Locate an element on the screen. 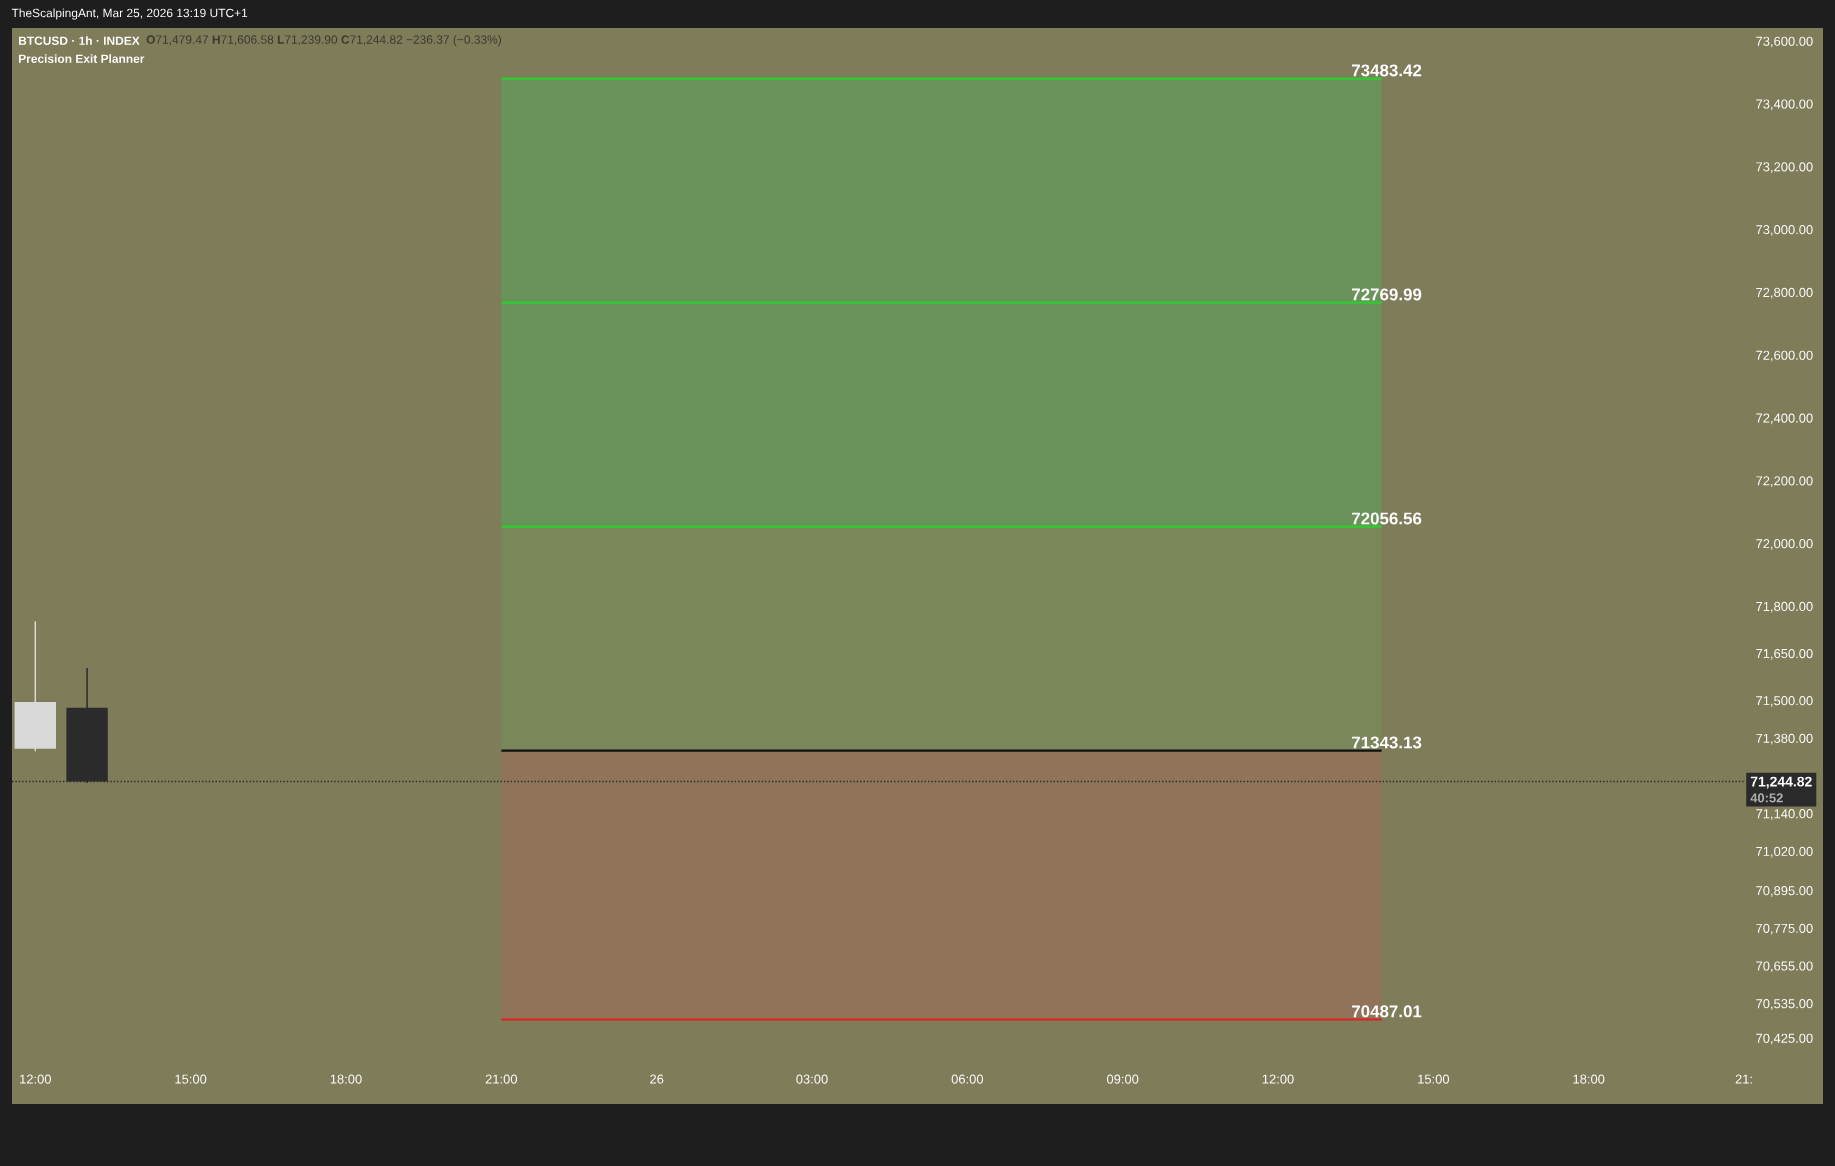 This screenshot has height=1166, width=1835. y-tick-label: 73,600.00 is located at coordinates (1784, 42).